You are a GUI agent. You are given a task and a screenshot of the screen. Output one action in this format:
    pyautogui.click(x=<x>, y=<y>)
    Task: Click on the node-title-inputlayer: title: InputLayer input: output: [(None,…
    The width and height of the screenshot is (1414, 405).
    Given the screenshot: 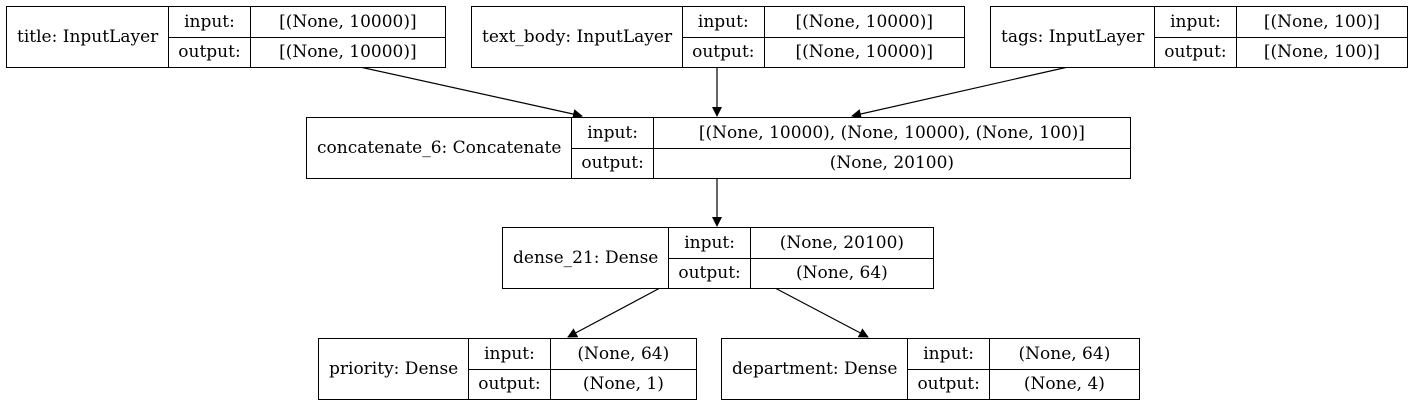 What is the action you would take?
    pyautogui.click(x=226, y=37)
    